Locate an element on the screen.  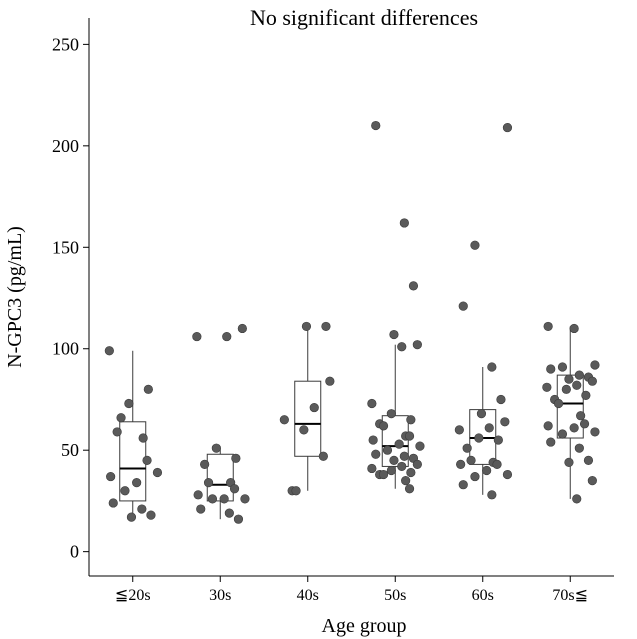
x-tick-label: 40s is located at coordinates (308, 595).